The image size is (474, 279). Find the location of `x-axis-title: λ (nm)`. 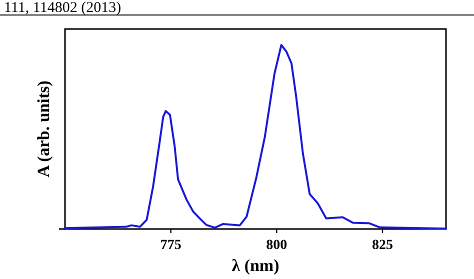

x-axis-title: λ (nm) is located at coordinates (256, 265).